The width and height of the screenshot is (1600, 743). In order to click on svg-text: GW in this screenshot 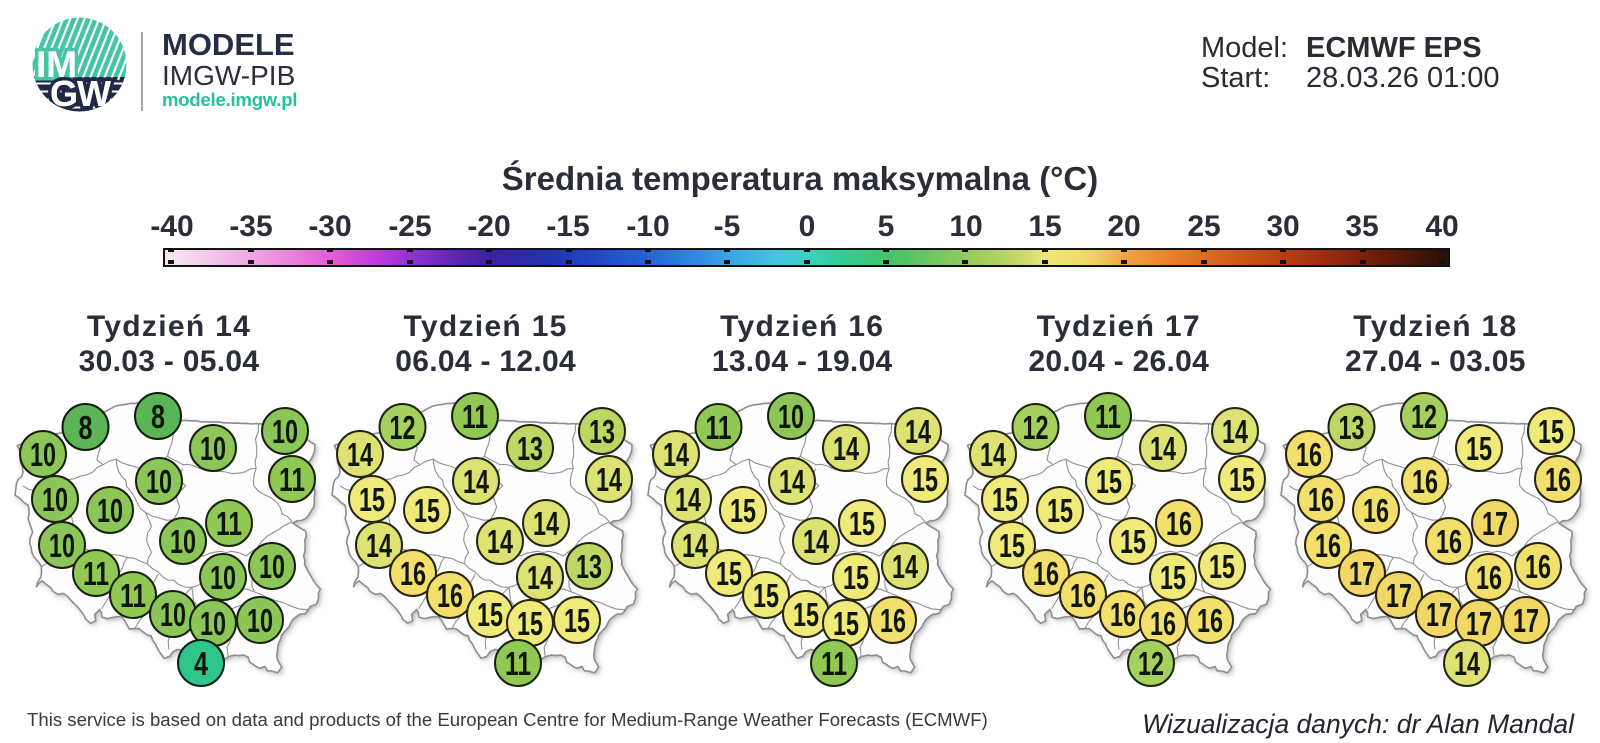, I will do `click(80, 93)`.